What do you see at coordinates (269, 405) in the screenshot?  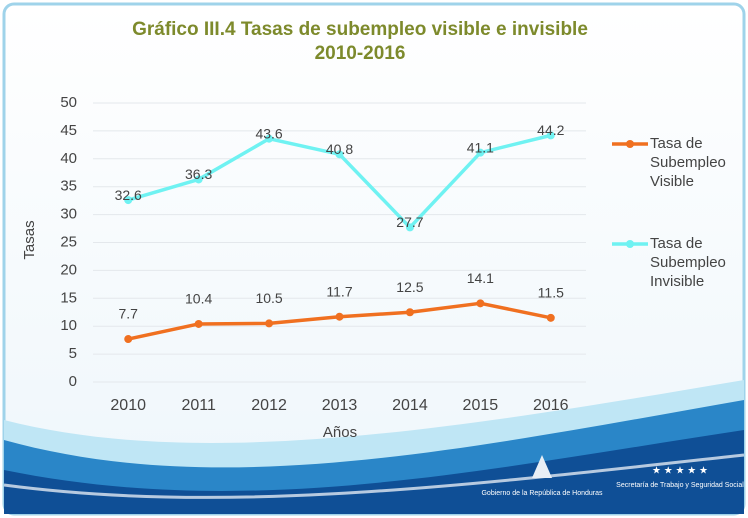 I see `x-tick-label: 2012` at bounding box center [269, 405].